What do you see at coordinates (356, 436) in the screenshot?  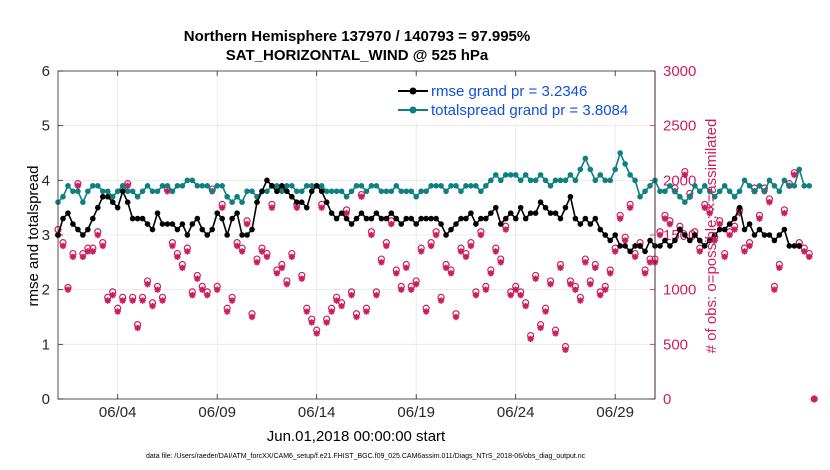 I see `x-axis-label: Jun.01,2018 00:00:00 start` at bounding box center [356, 436].